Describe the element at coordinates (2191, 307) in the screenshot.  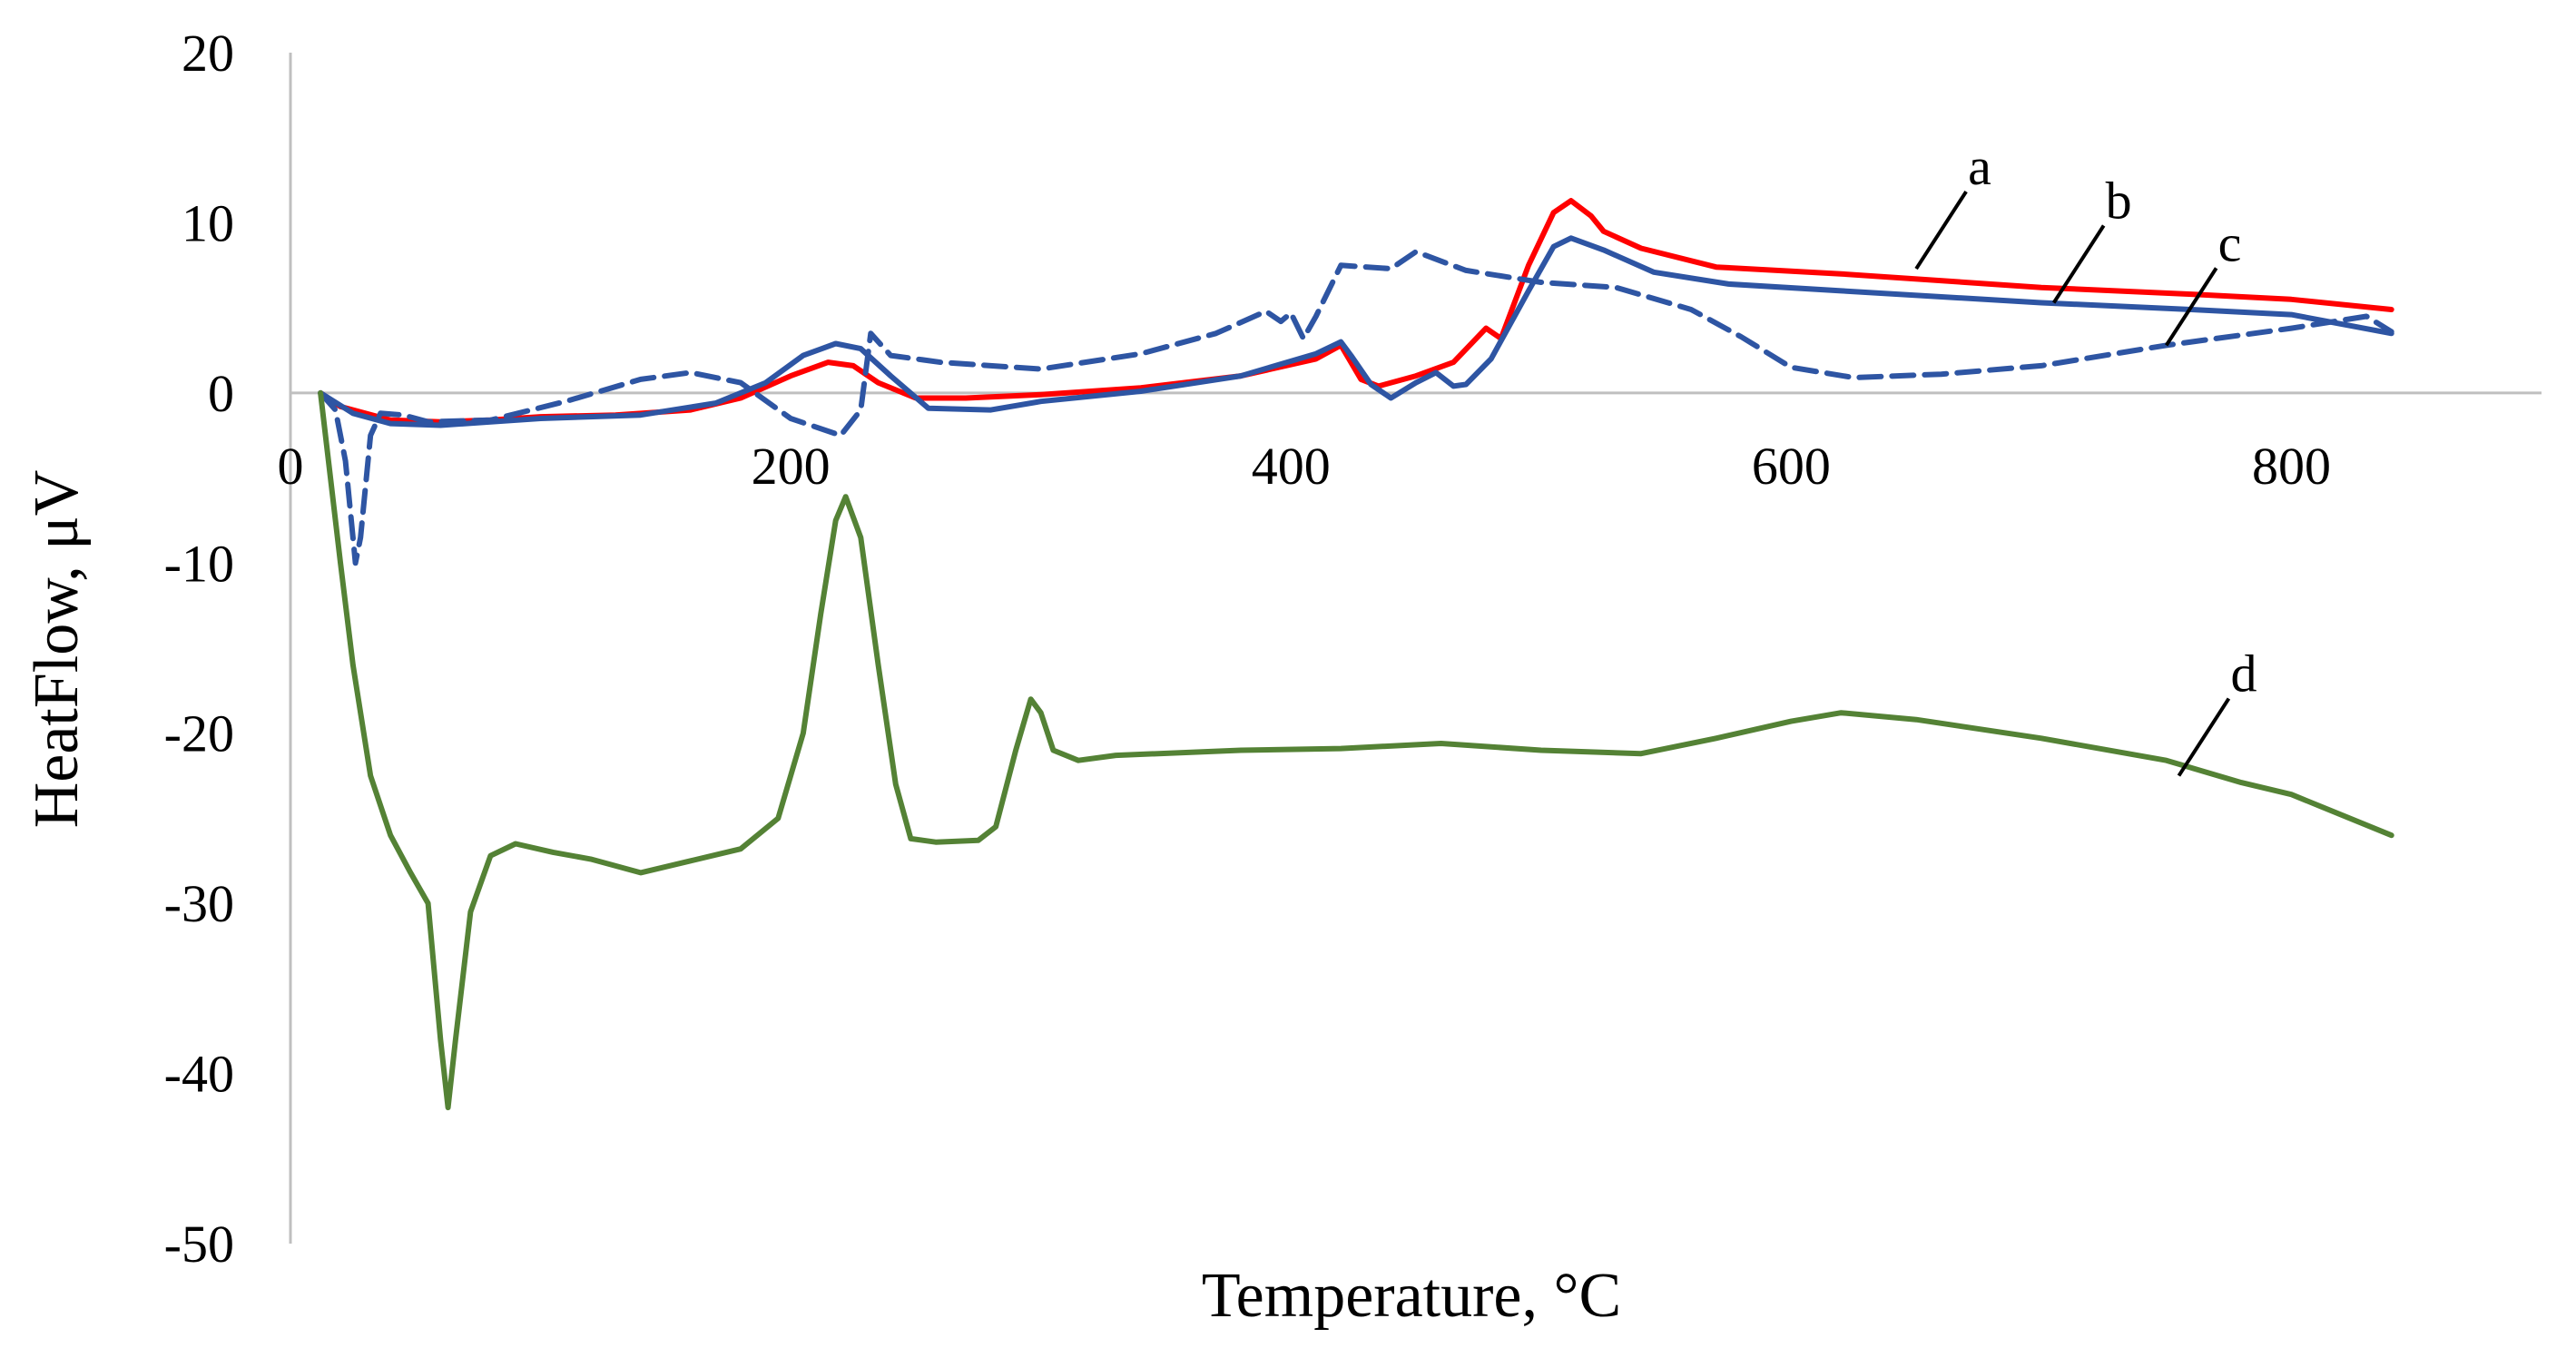
I see `series-leader-c` at that location.